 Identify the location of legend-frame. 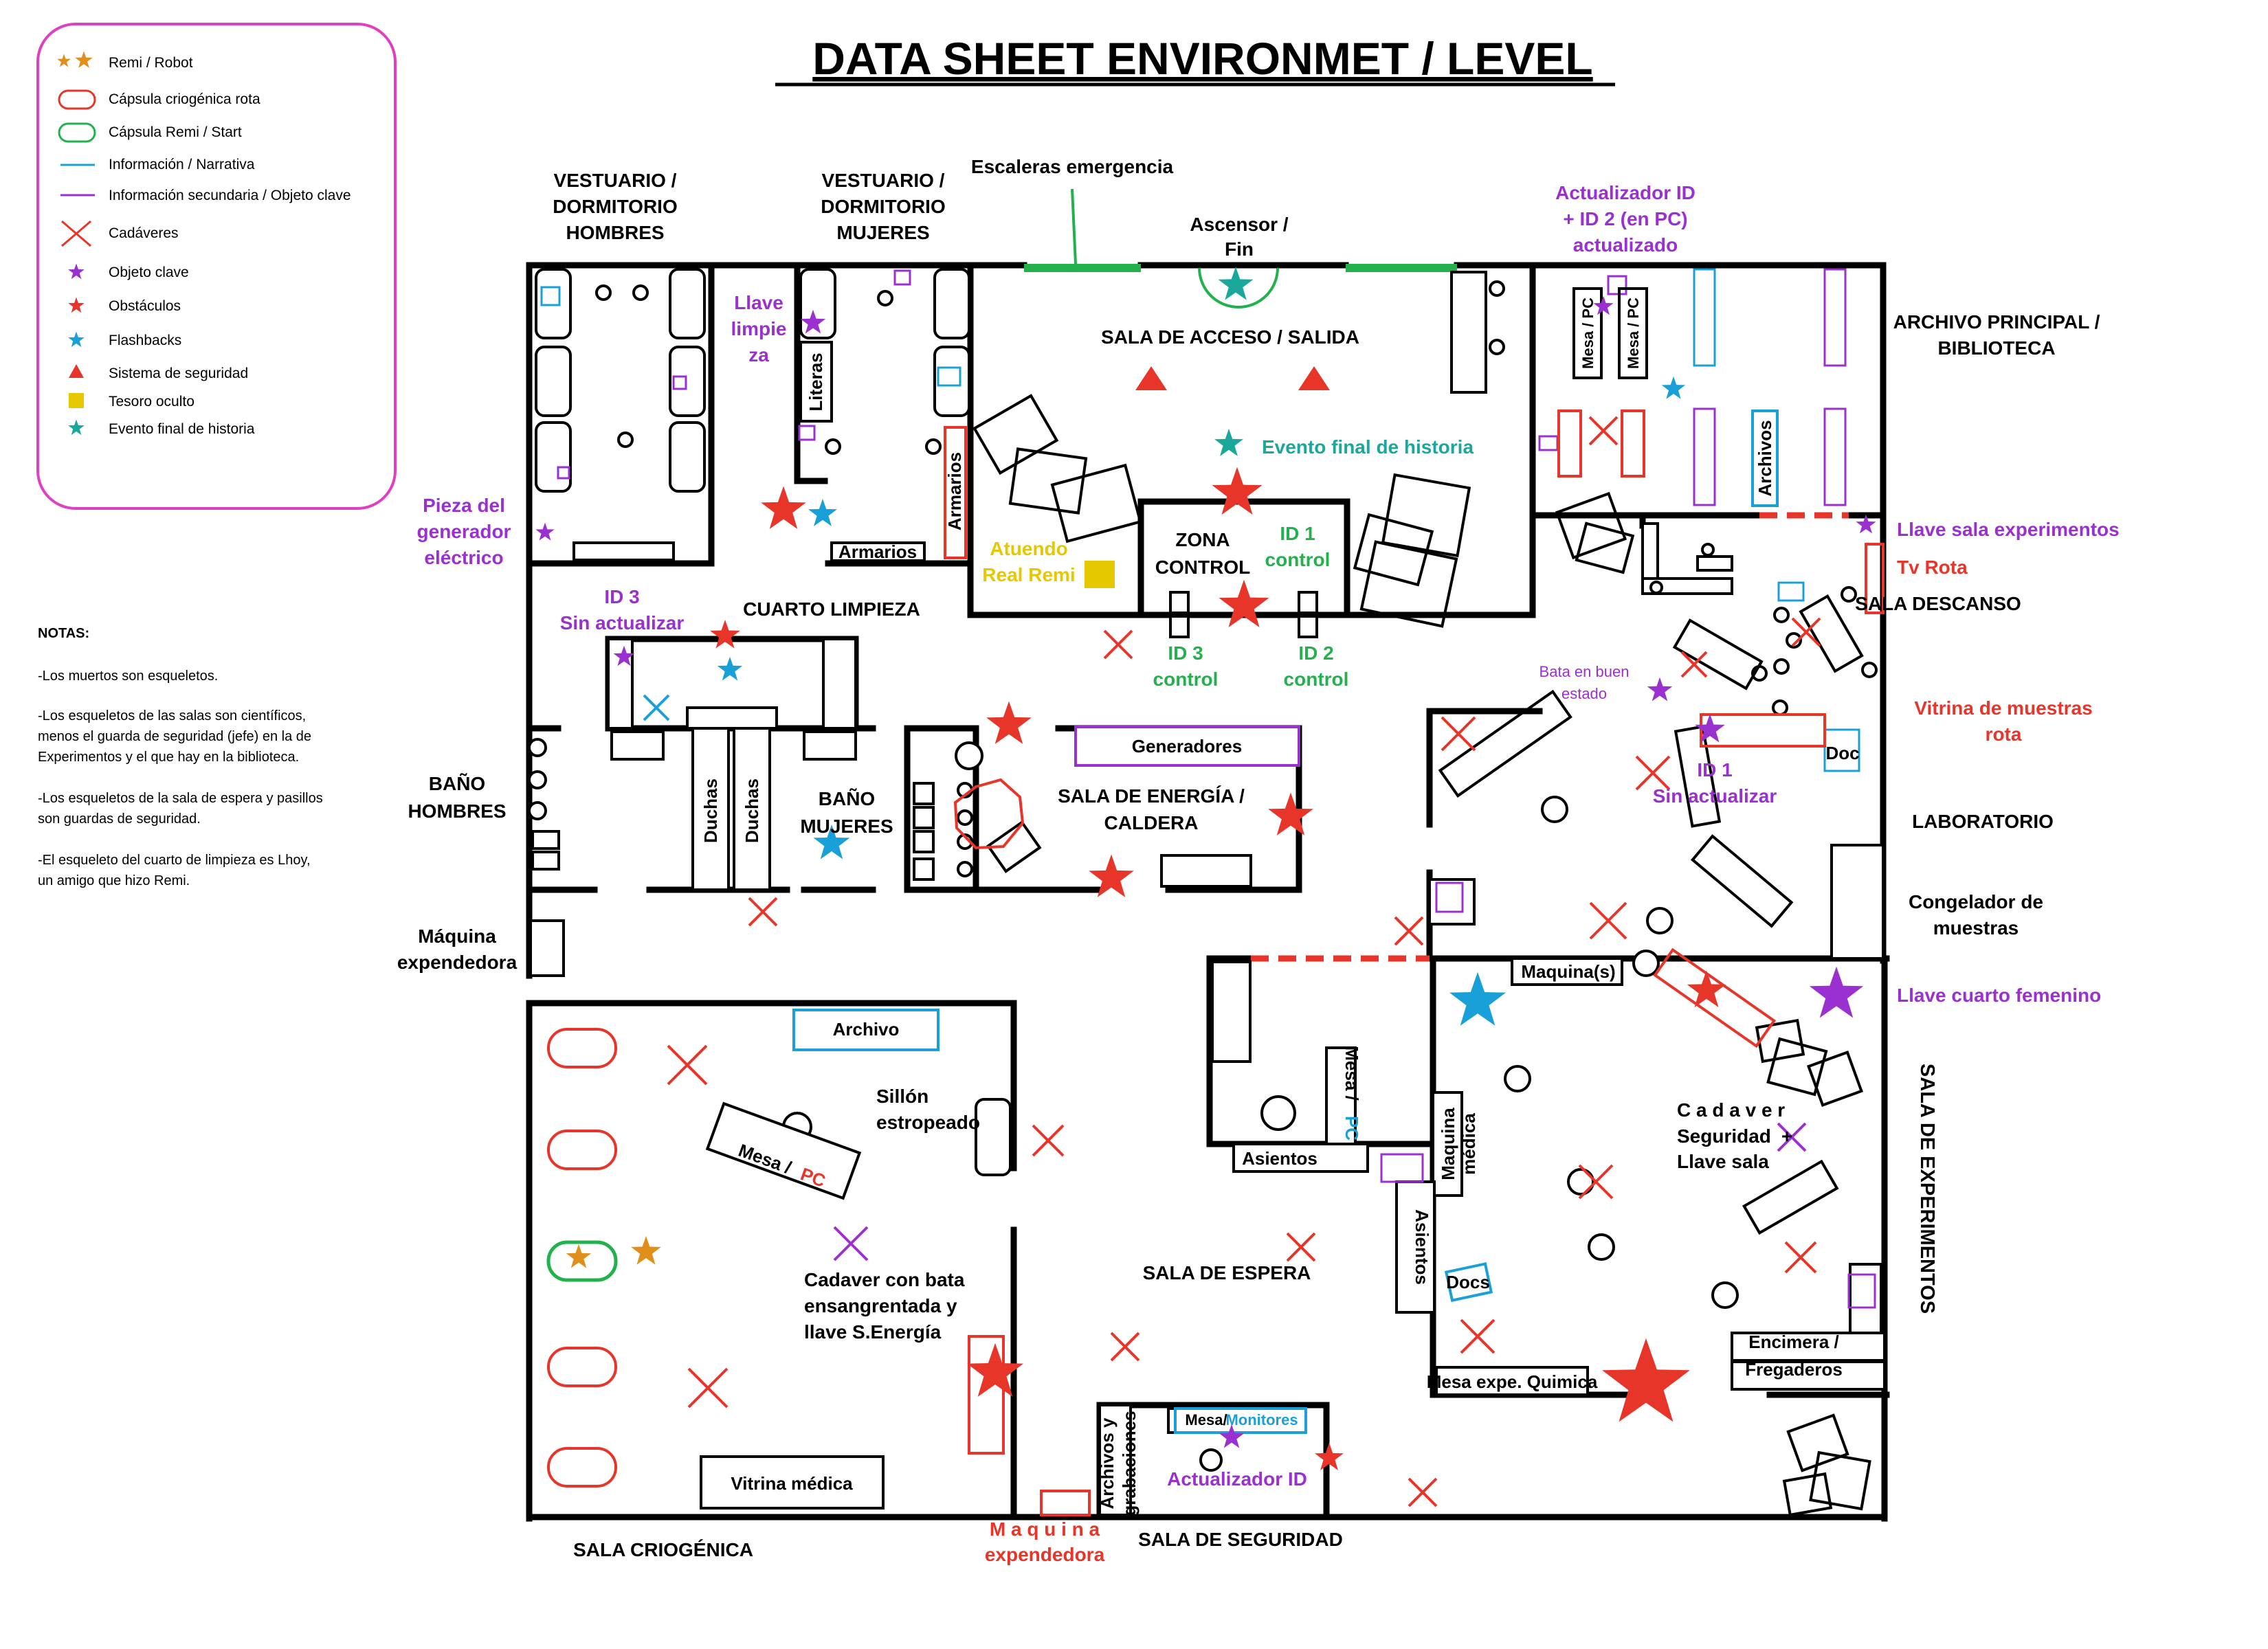
(217, 266).